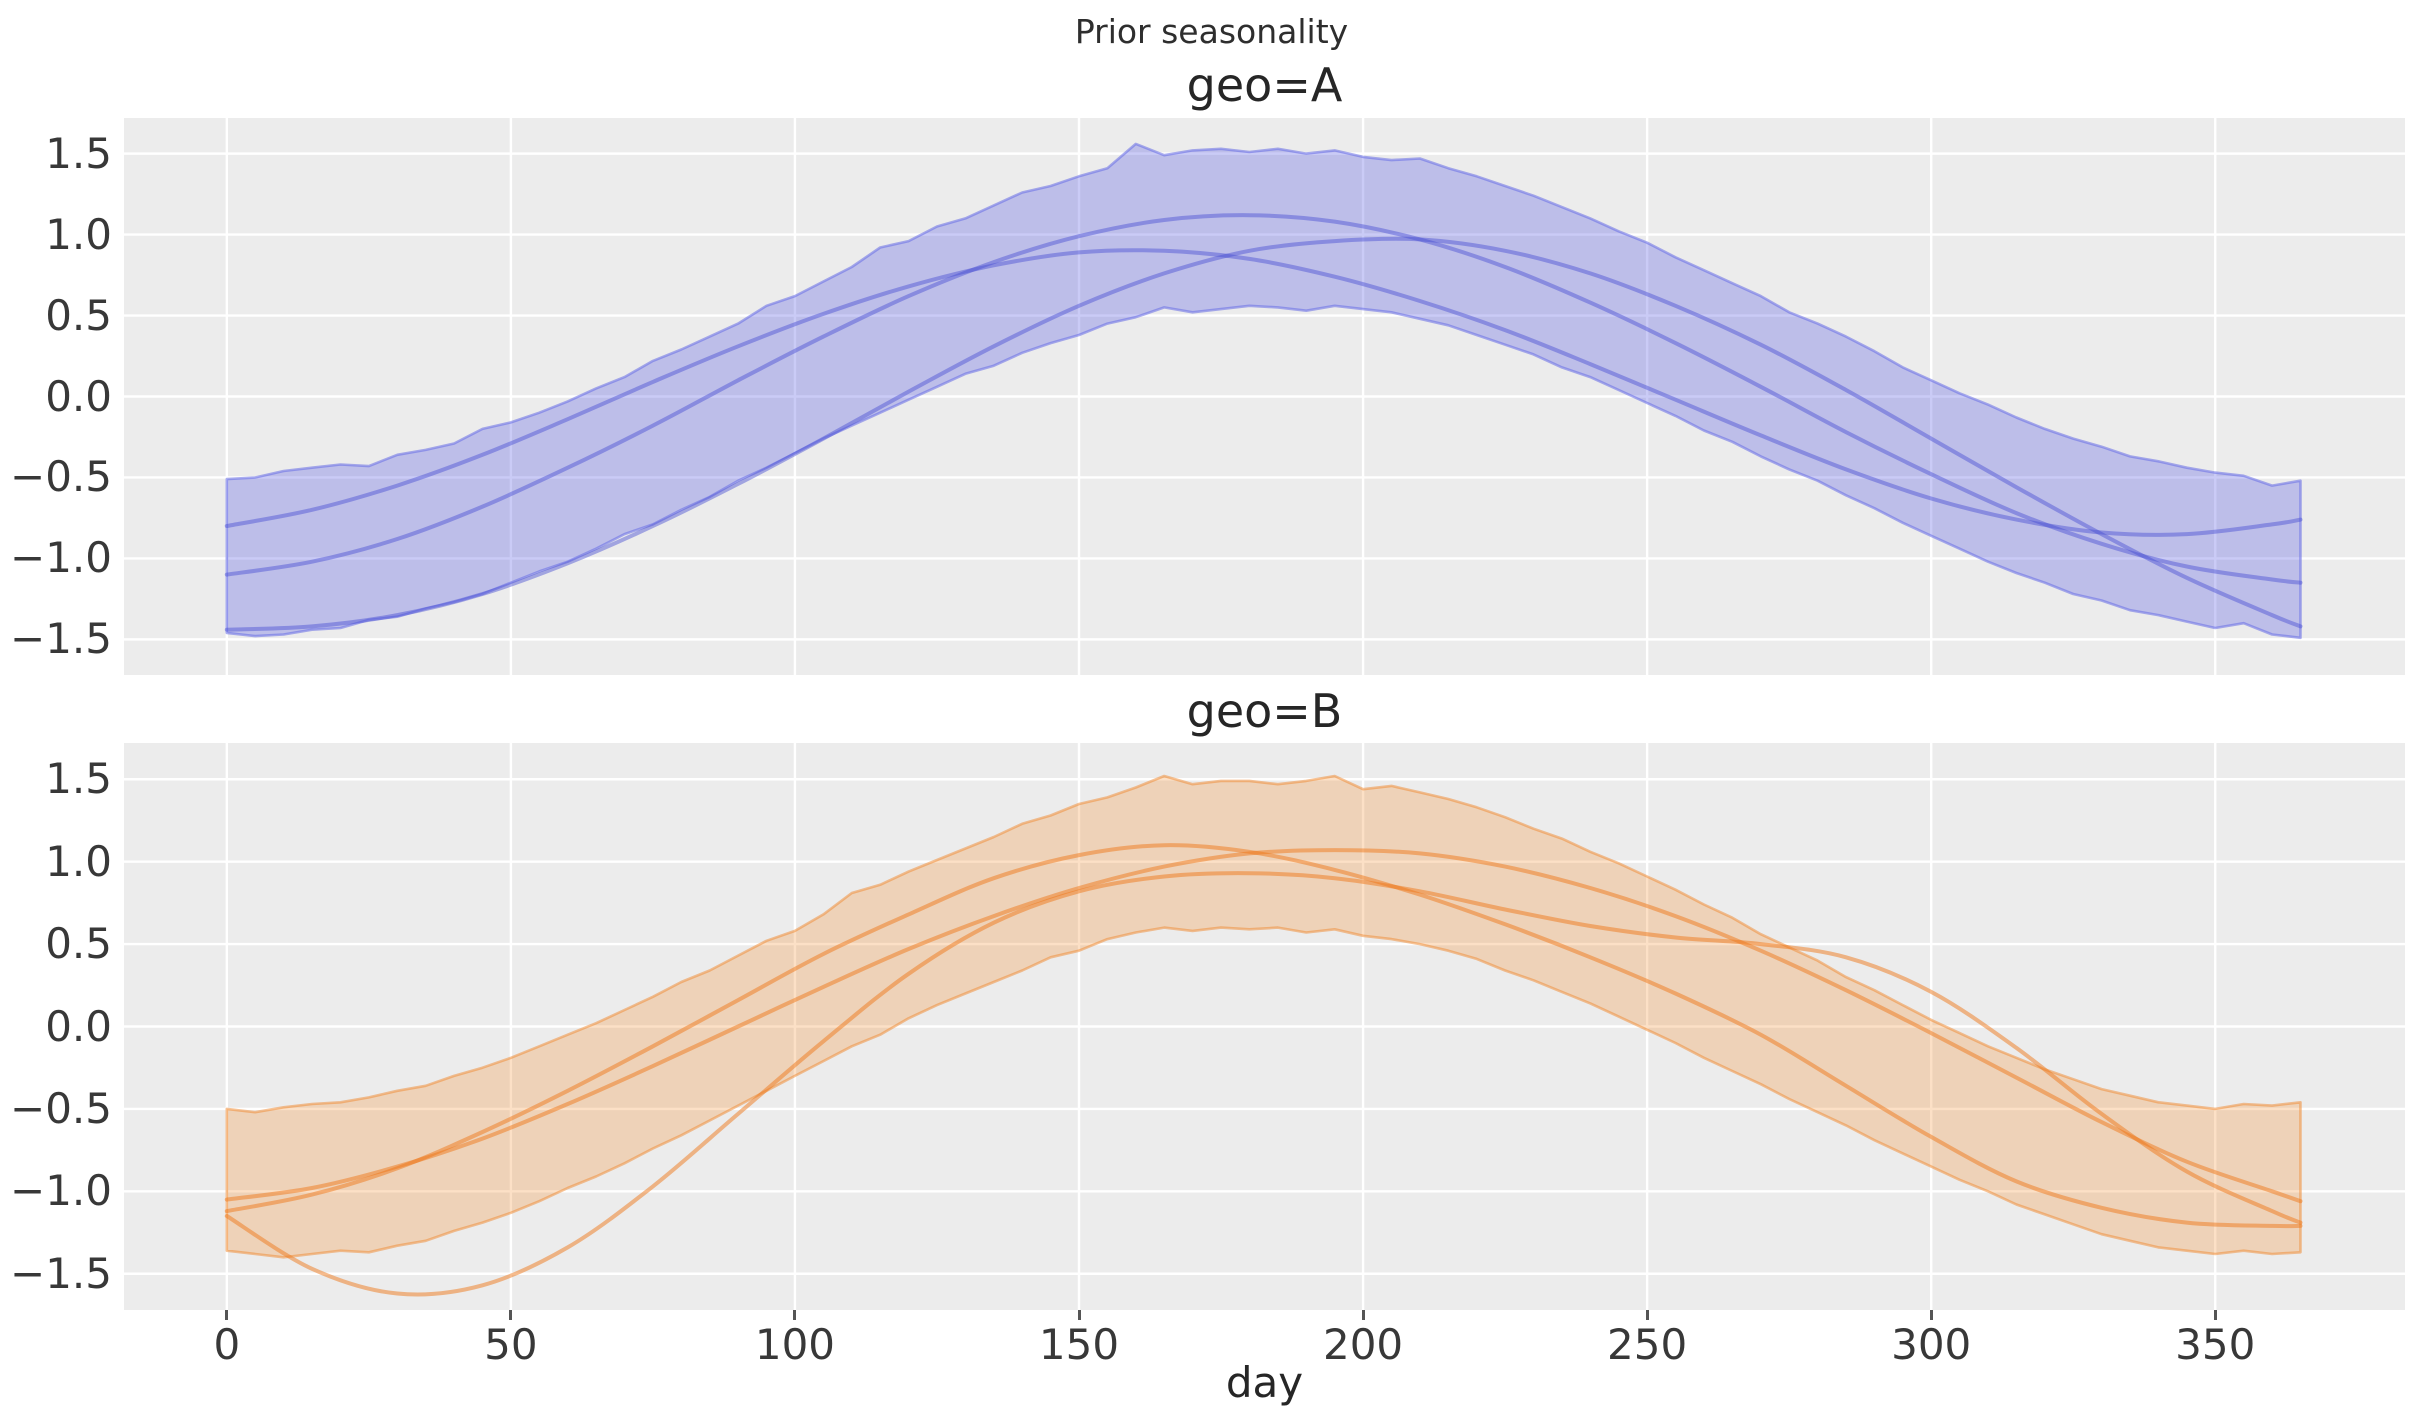 The height and width of the screenshot is (1423, 2423). I want to click on x-axis-label: day, so click(1264, 1382).